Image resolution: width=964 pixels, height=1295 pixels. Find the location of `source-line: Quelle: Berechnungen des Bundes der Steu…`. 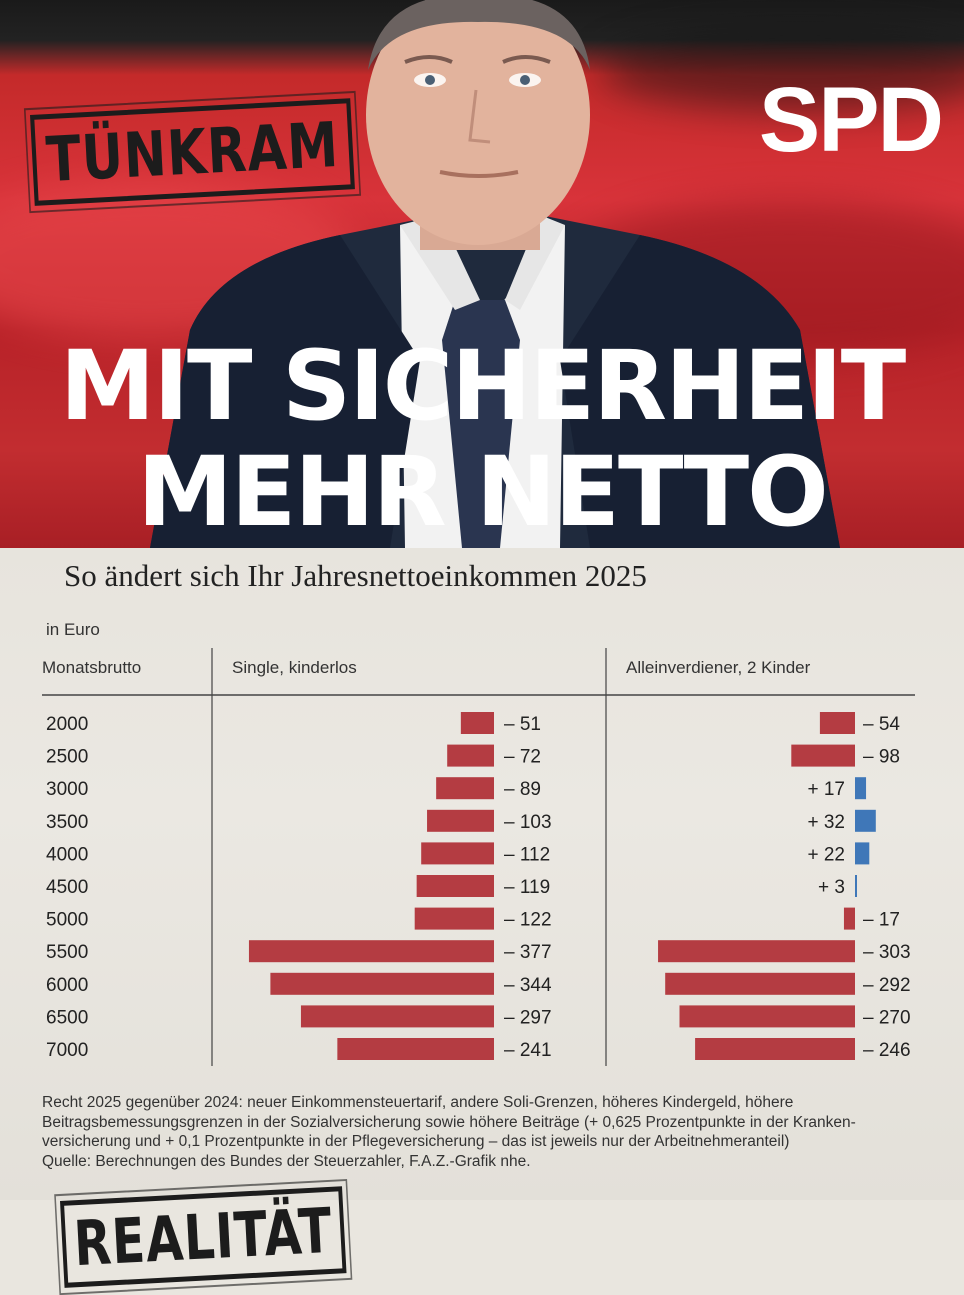

source-line: Quelle: Berechnungen des Bundes der Steu… is located at coordinates (286, 1161).